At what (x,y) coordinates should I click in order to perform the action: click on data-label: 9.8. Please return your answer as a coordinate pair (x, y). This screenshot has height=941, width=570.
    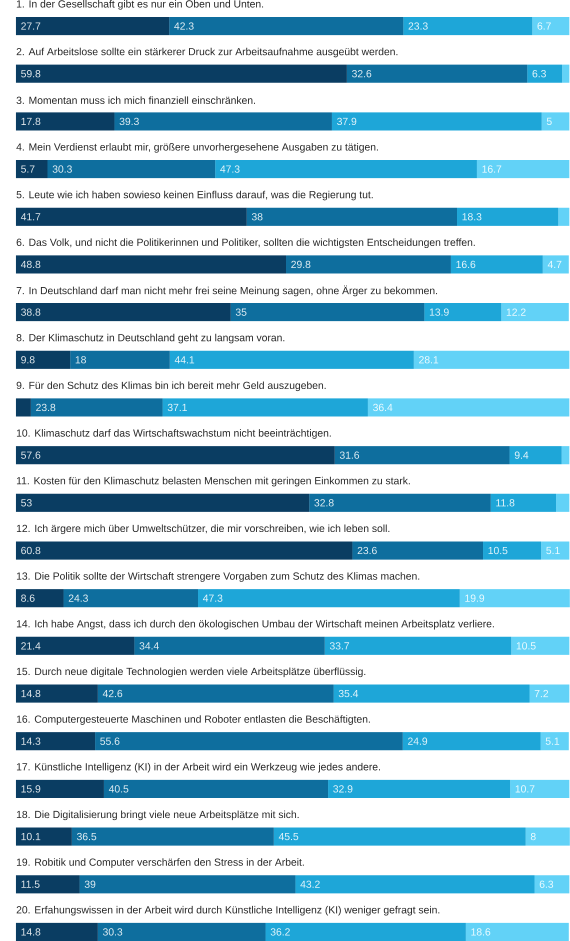
    Looking at the image, I should click on (28, 360).